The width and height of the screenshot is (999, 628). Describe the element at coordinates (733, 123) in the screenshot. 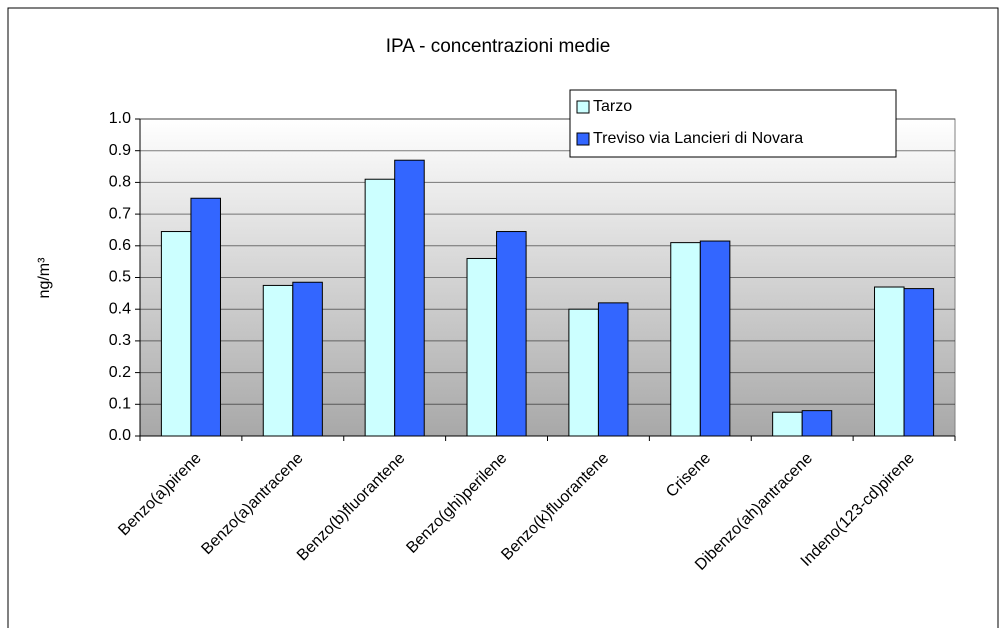

I see `legend-box` at that location.